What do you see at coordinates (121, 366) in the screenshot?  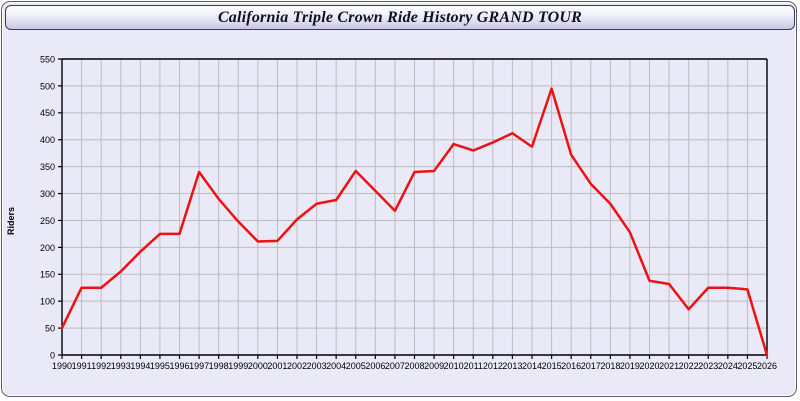 I see `x-tick-label: 1993` at bounding box center [121, 366].